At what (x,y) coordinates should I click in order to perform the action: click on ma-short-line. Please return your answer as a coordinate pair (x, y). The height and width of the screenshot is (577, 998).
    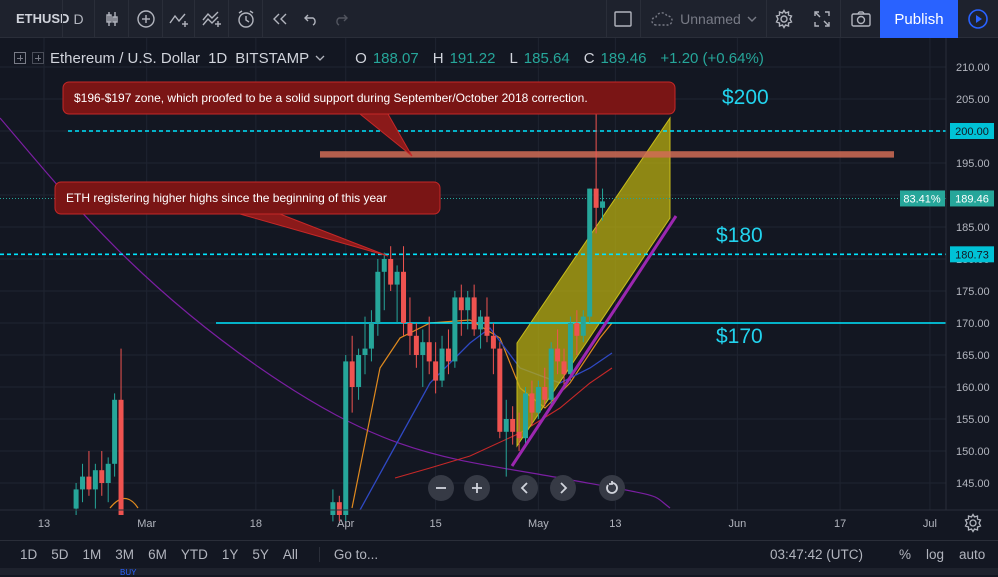
    Looking at the image, I should click on (482, 414).